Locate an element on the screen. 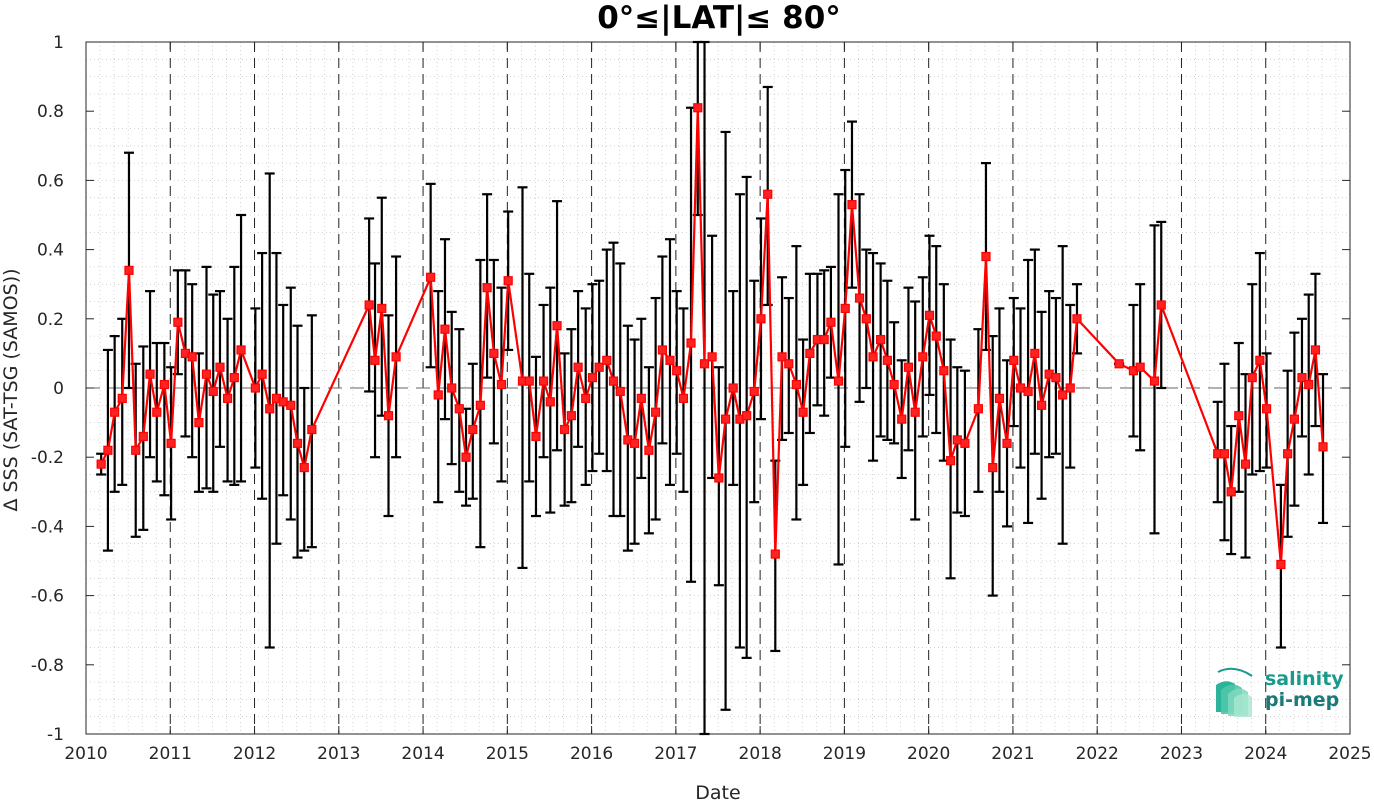  x-tick-label: 2010 is located at coordinates (85, 754).